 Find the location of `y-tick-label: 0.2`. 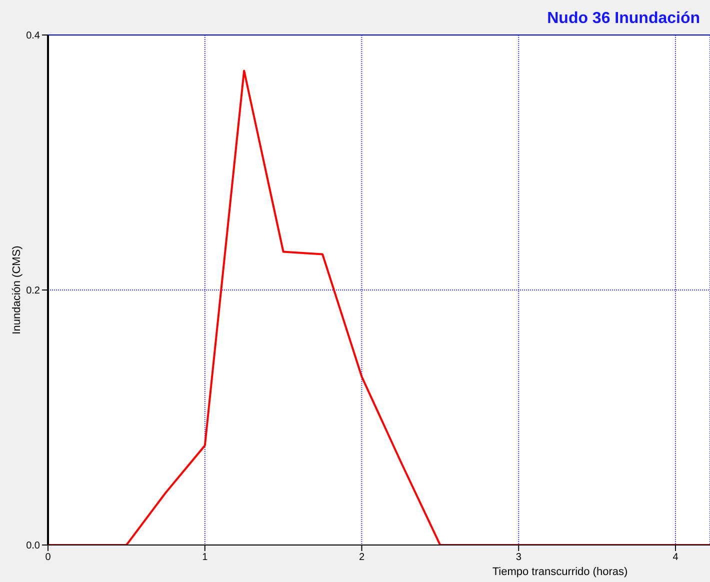

y-tick-label: 0.2 is located at coordinates (33, 291).